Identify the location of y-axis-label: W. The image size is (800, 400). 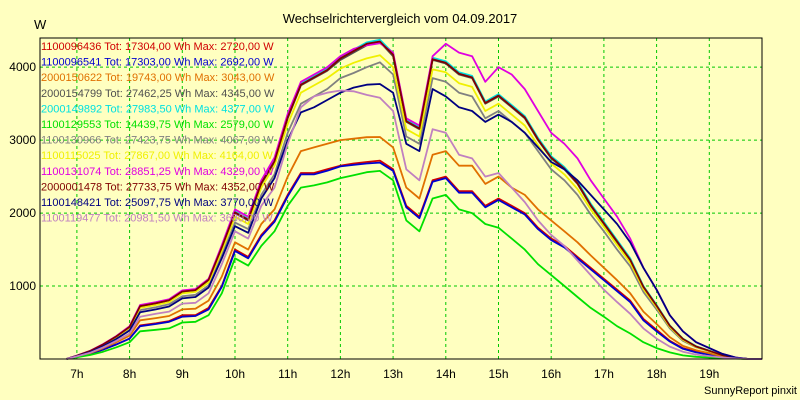
(40, 24).